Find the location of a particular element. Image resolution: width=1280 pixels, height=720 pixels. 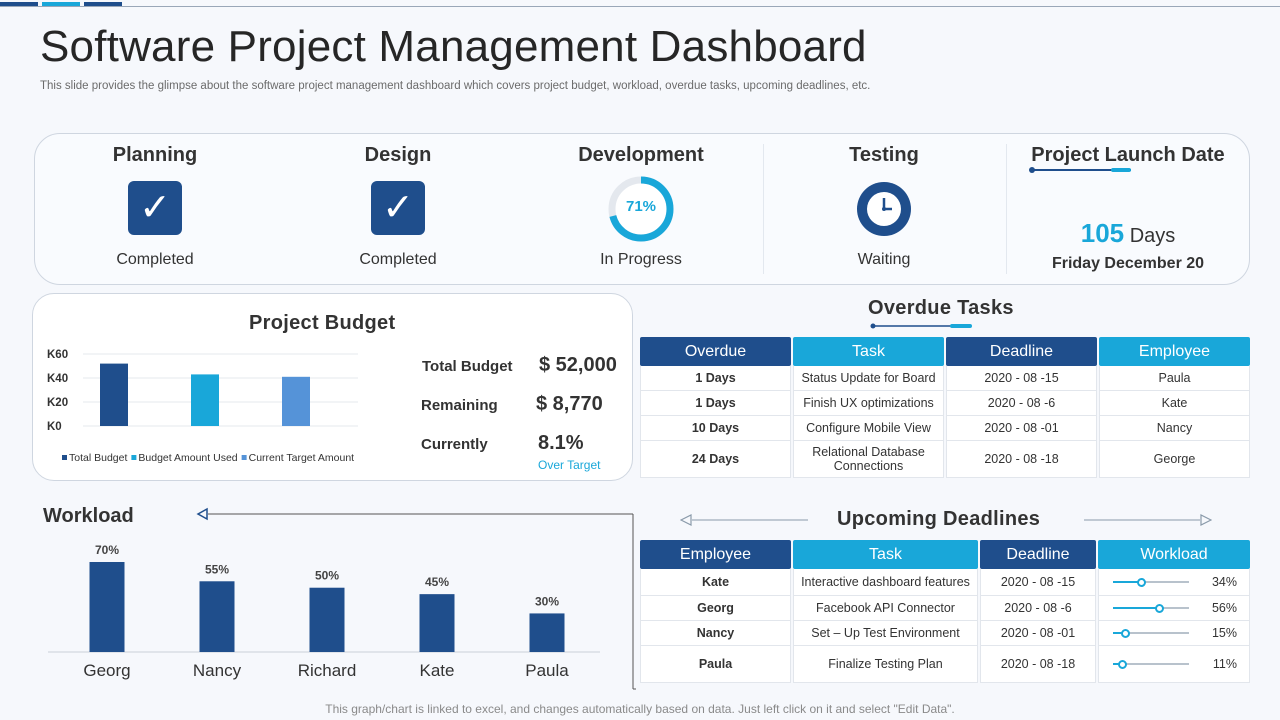

employee-cell: Nancy is located at coordinates (715, 633).